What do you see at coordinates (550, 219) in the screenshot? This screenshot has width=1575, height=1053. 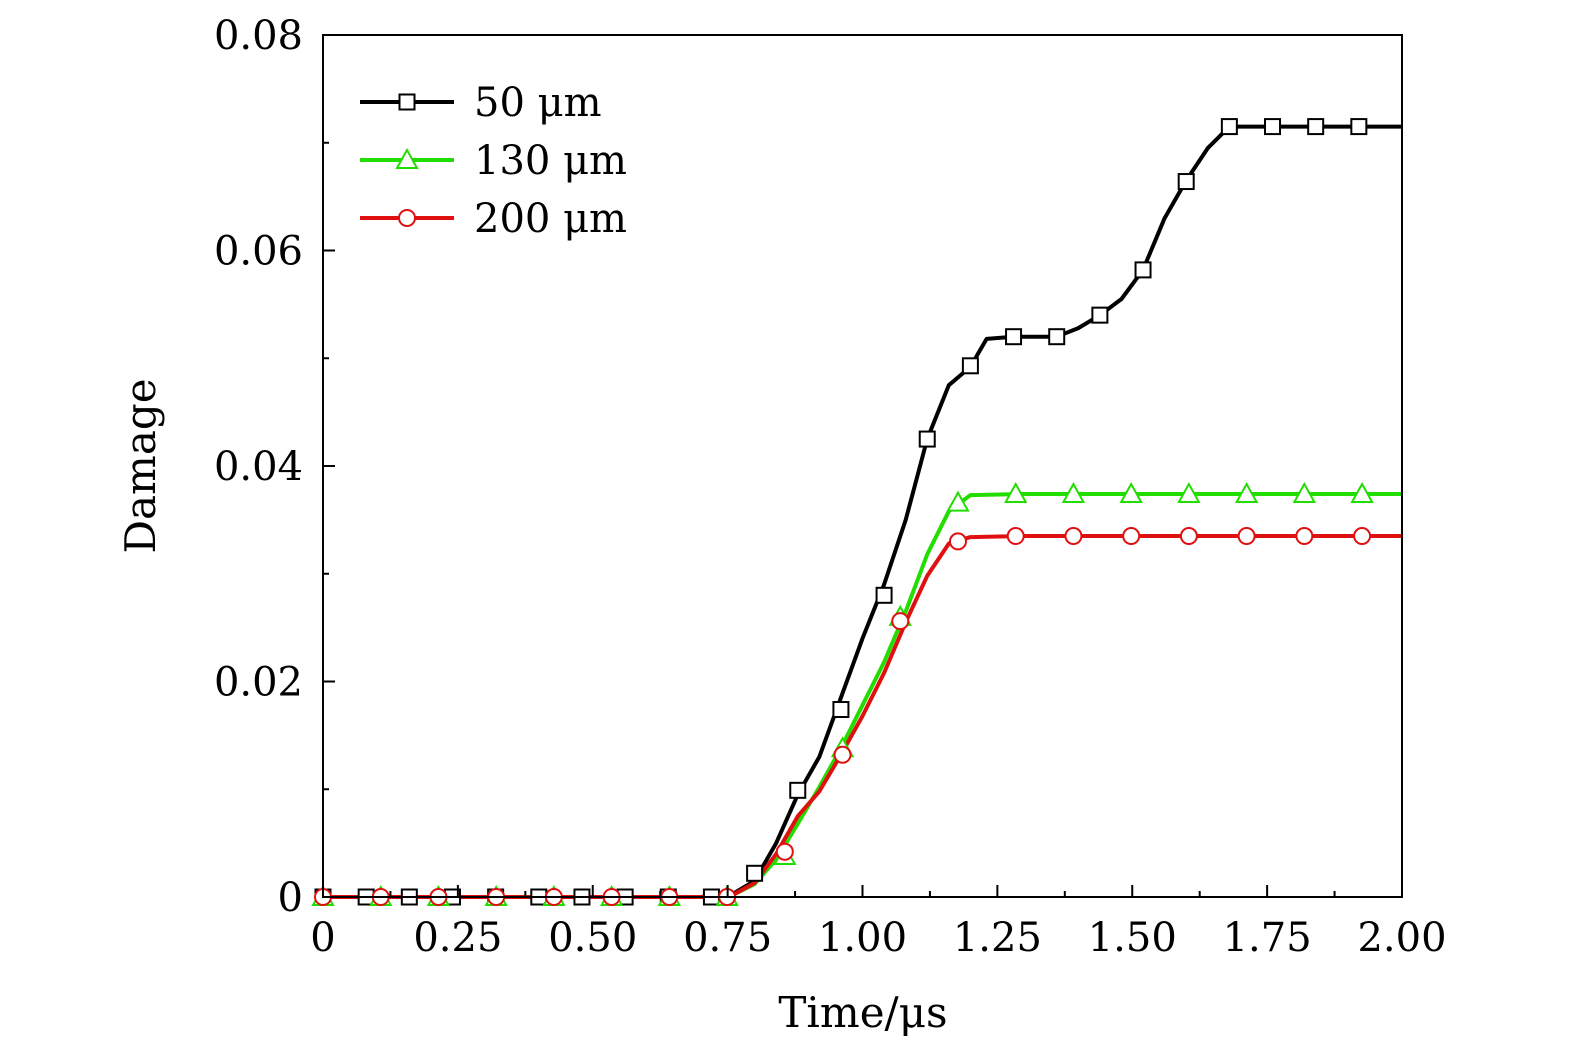 I see `legend-label-3: 200 μm` at bounding box center [550, 219].